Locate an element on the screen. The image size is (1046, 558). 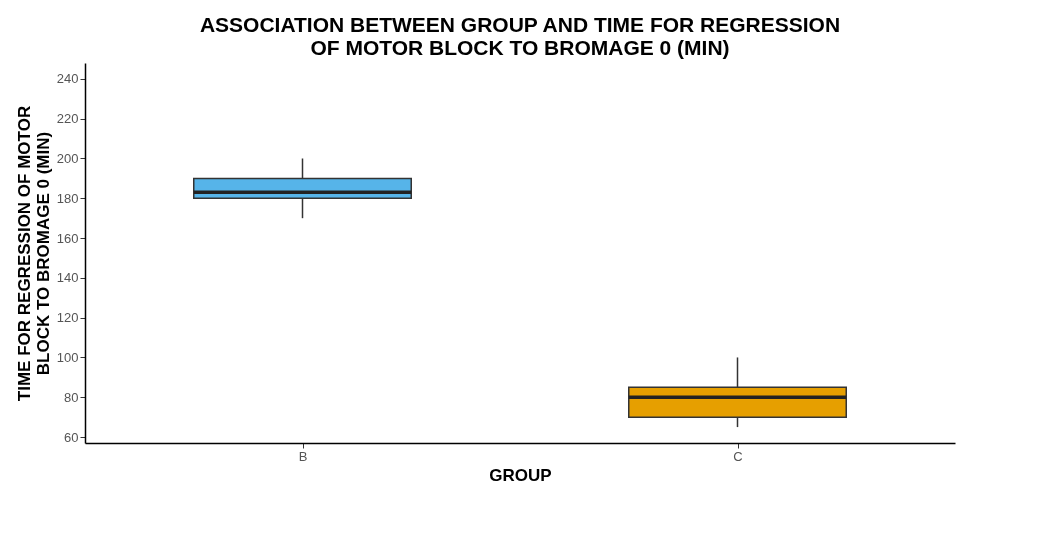
y-tick-label: 200 is located at coordinates (67, 158).